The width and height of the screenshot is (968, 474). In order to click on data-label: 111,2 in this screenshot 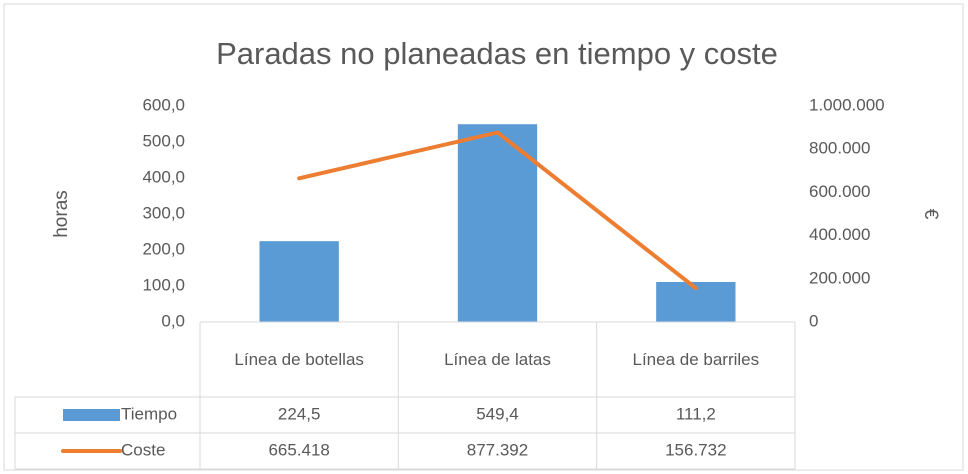, I will do `click(696, 413)`.